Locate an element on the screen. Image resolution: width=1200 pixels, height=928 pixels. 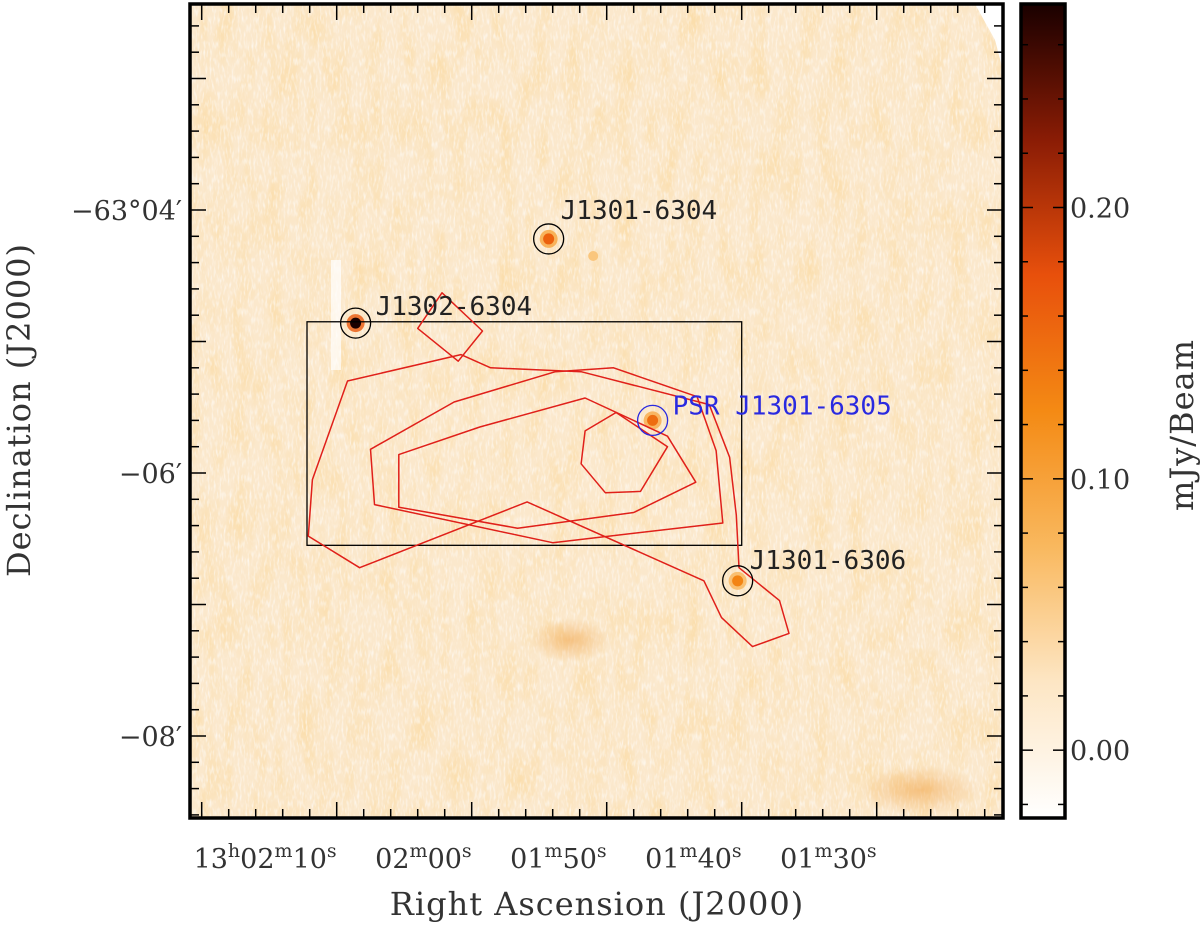
region-box-layer is located at coordinates (524, 433).